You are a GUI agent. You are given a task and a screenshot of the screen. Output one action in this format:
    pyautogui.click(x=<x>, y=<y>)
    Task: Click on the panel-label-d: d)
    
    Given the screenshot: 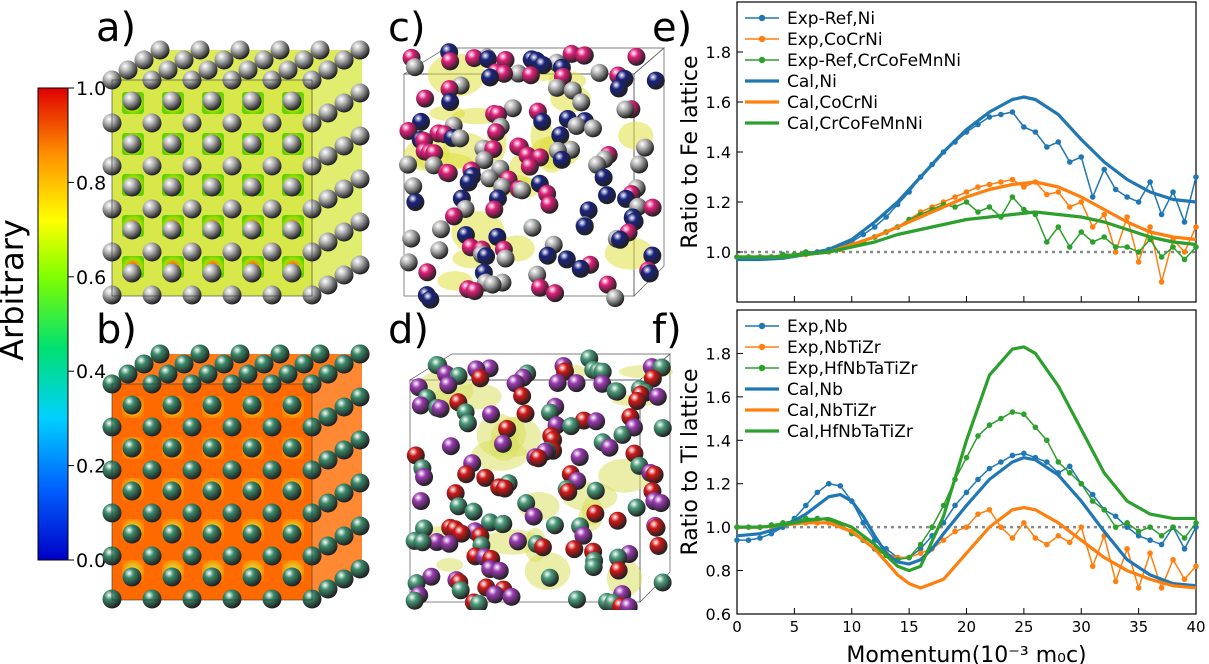 What is the action you would take?
    pyautogui.click(x=408, y=330)
    